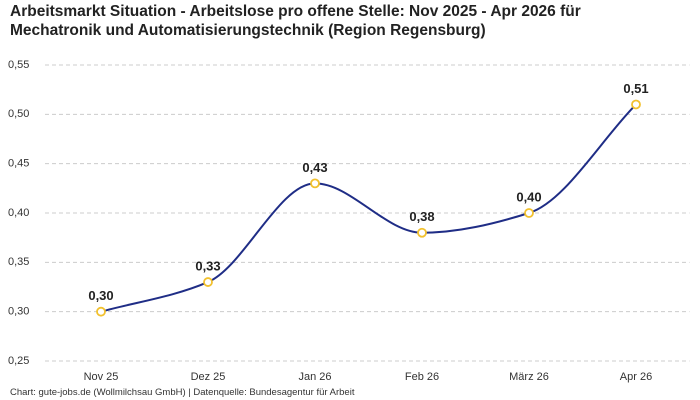  Describe the element at coordinates (528, 196) in the screenshot. I see `data-label: 0,40` at that location.